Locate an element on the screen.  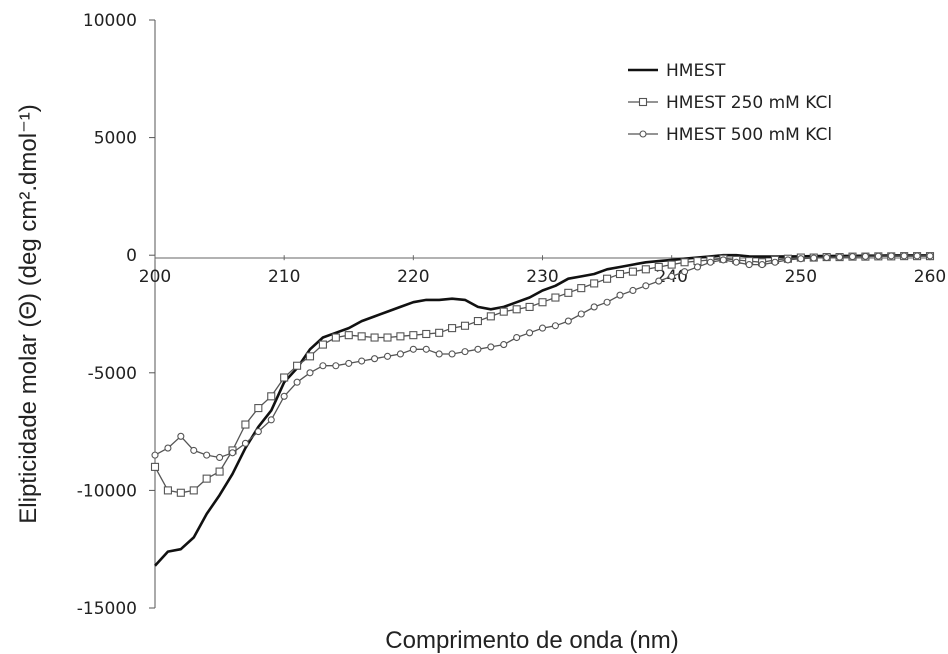
y-tick-label: -15000 is located at coordinates (107, 609).